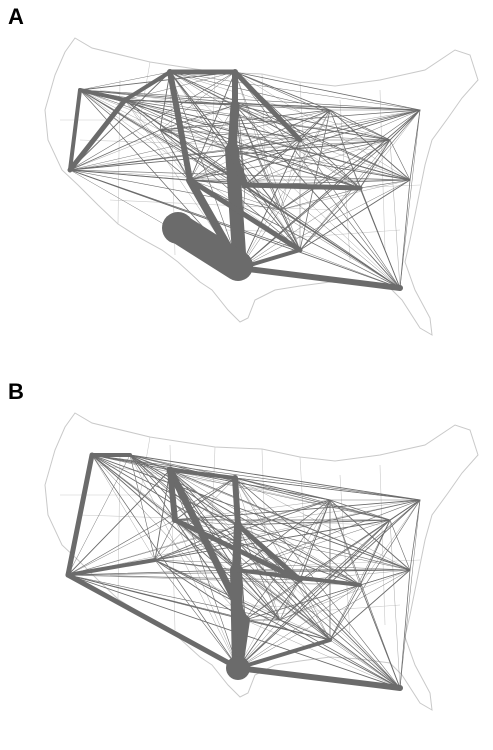 This screenshot has height=750, width=493. Describe the element at coordinates (16, 16) in the screenshot. I see `panel-a-label: A` at that location.